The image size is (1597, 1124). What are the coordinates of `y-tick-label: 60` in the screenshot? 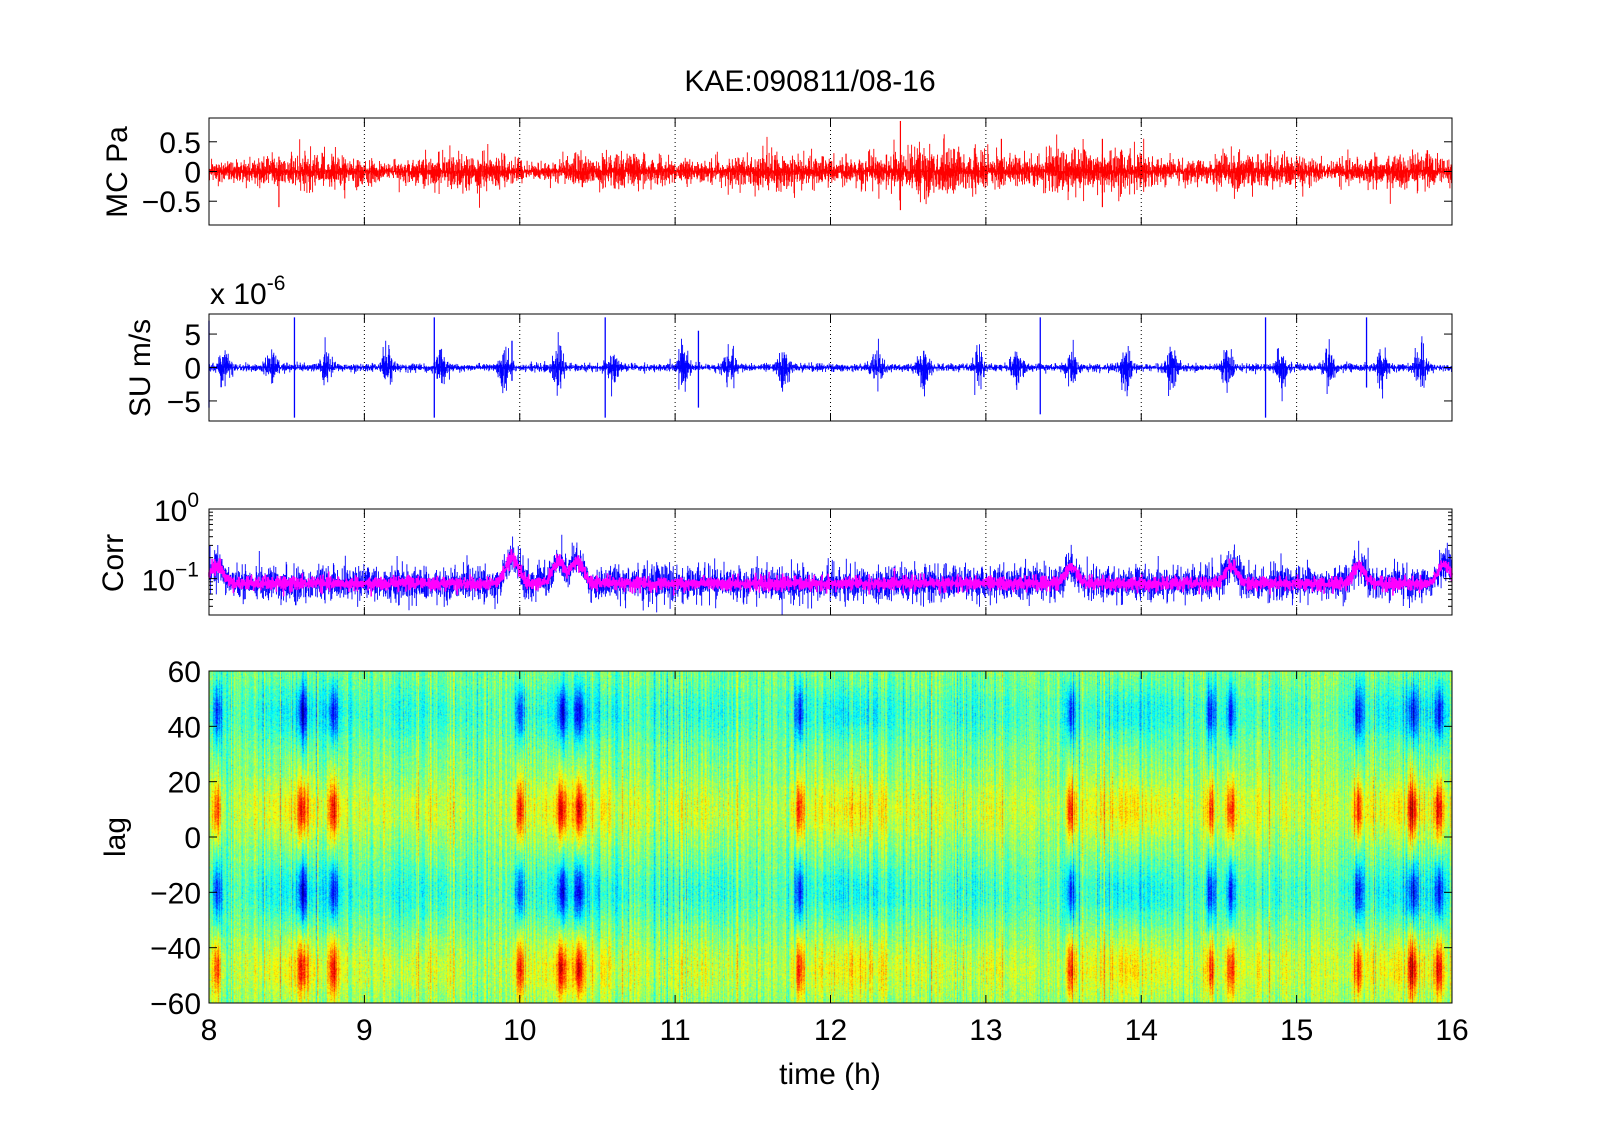 It's located at (184, 672).